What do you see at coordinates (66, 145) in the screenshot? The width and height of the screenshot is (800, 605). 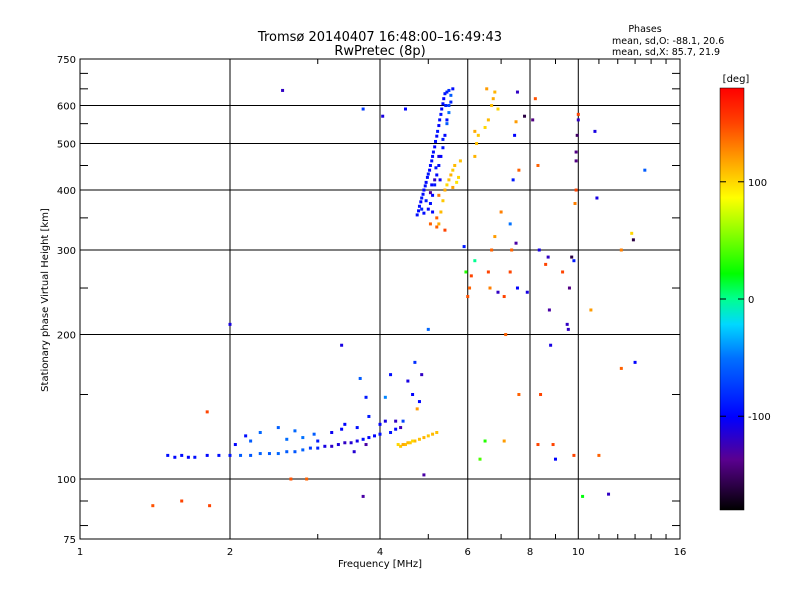 I see `y-tick-label: 500` at bounding box center [66, 145].